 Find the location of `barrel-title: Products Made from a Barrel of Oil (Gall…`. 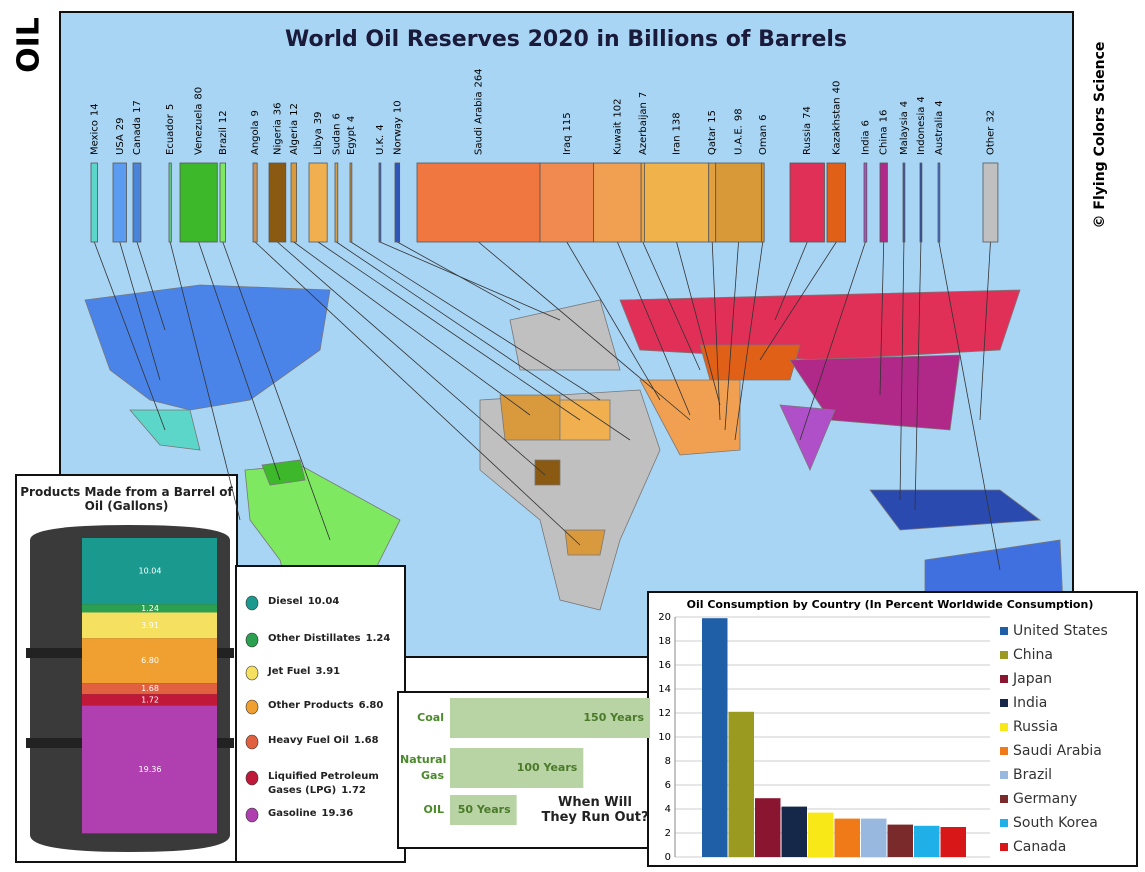

barrel-title: Products Made from a Barrel of Oil (Gall… is located at coordinates (126, 499).